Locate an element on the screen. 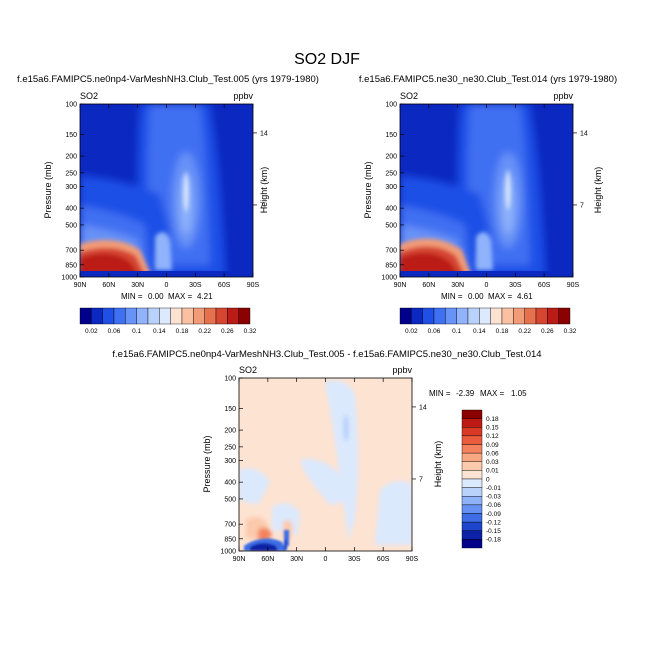 This screenshot has height=654, width=654. panel-a-y-tick-label: 850 is located at coordinates (71, 265).